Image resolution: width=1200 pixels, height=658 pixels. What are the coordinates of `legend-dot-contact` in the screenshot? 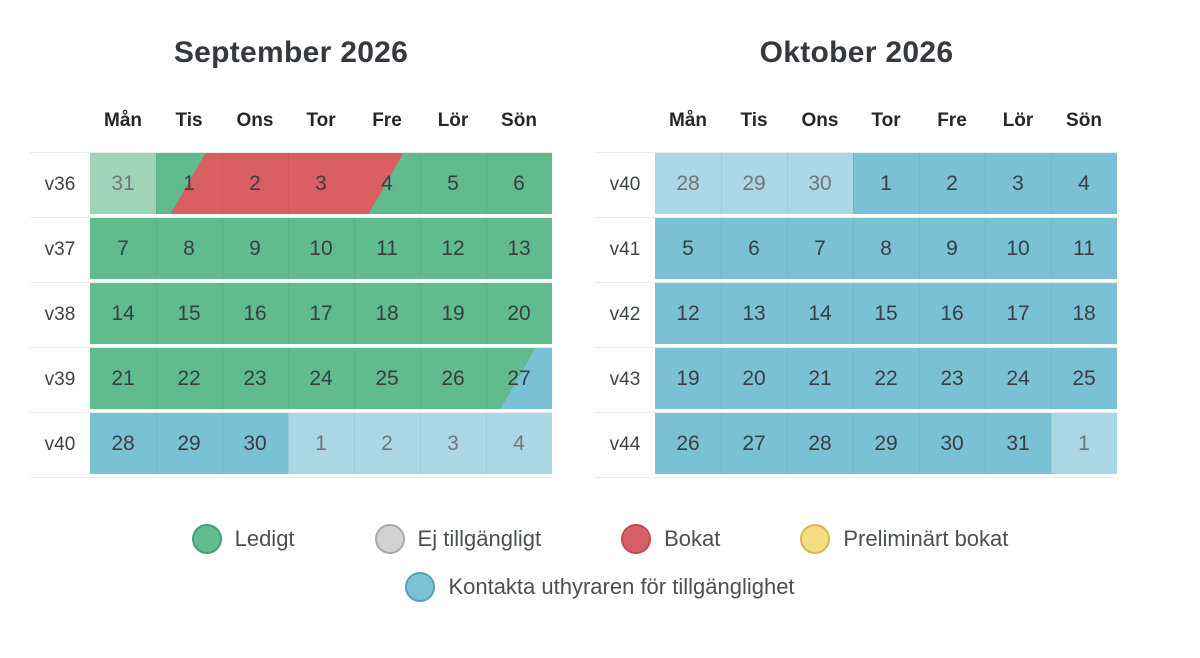 It's located at (420, 587).